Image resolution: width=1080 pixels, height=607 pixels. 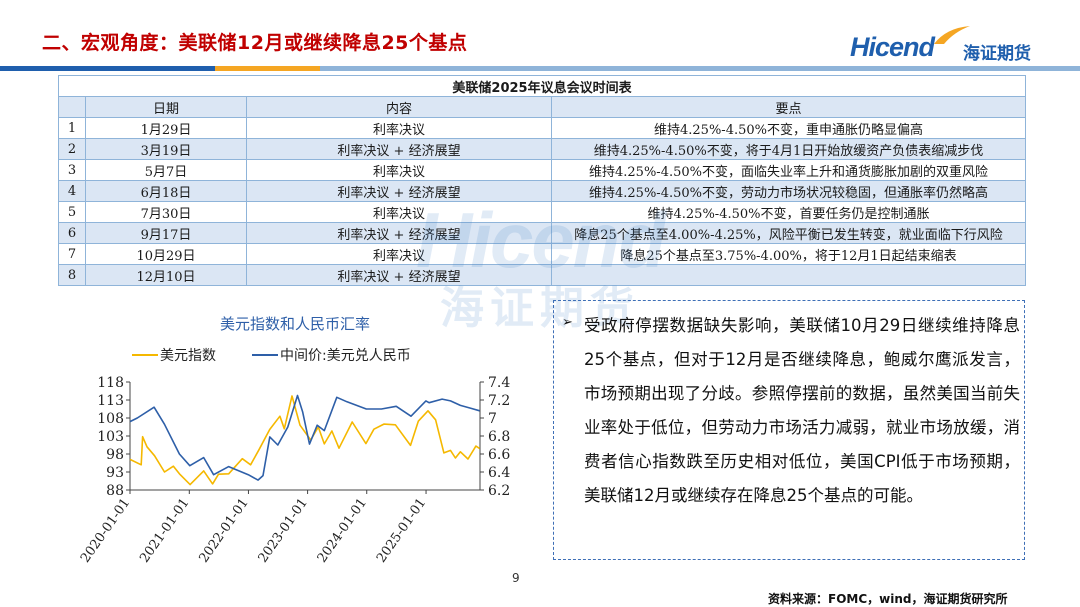 I want to click on right-tick-label: 6.6, so click(x=499, y=455).